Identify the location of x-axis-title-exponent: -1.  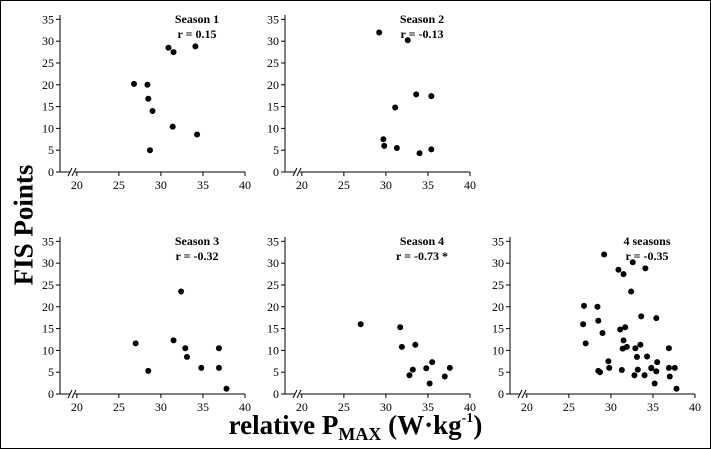
(467, 418).